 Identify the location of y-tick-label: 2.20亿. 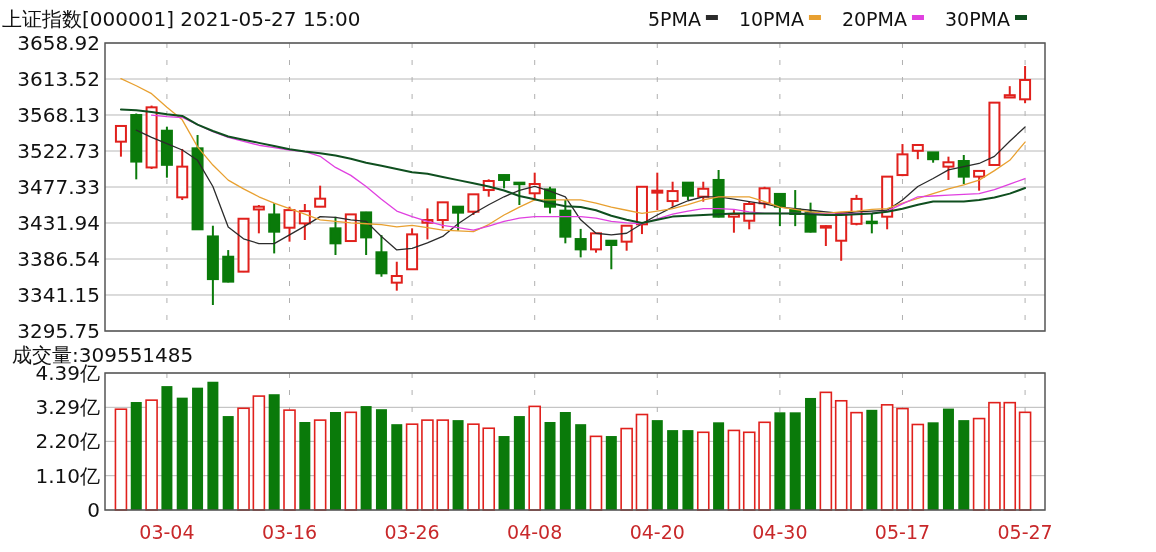
(67, 441).